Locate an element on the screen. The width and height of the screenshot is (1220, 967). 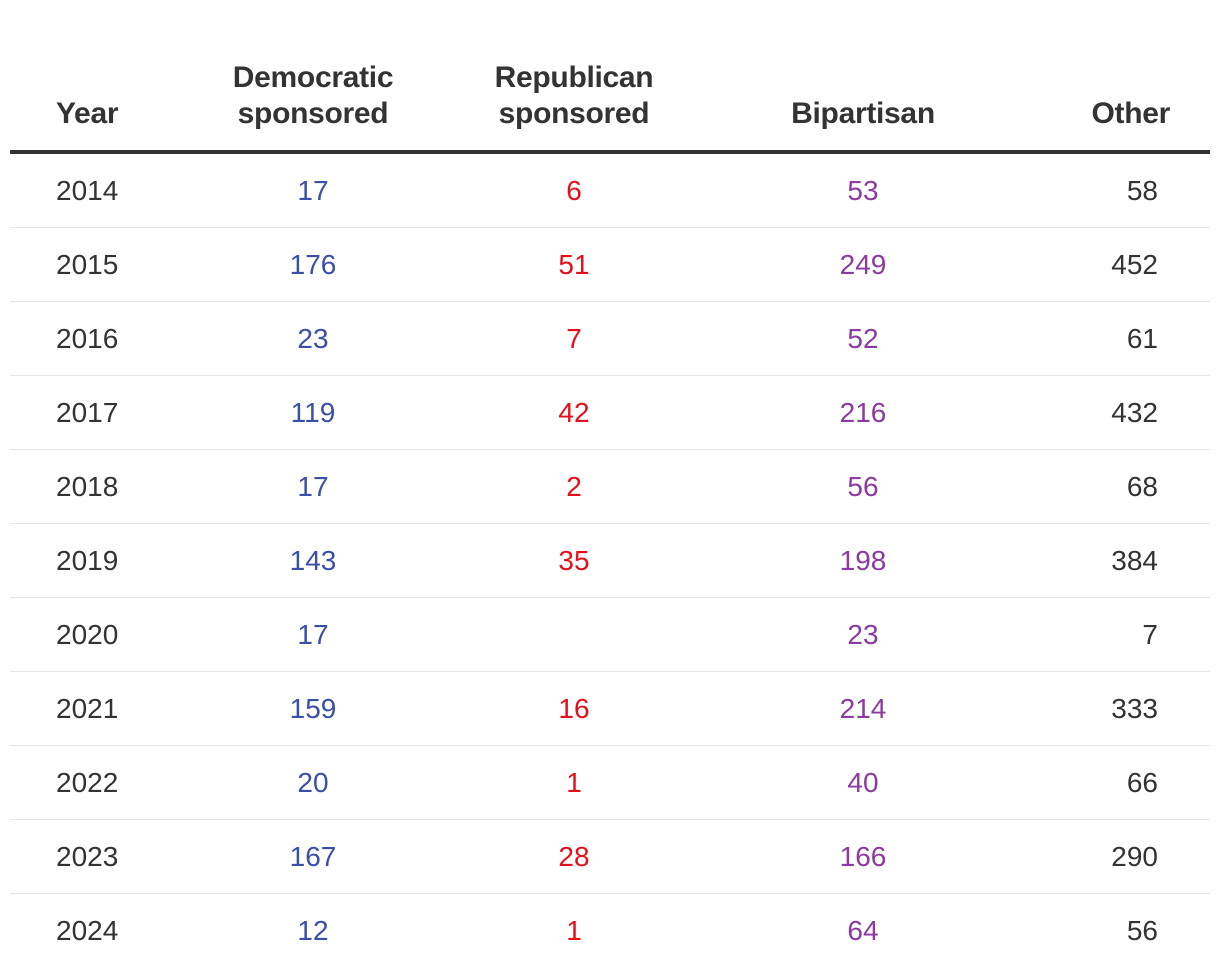
cell-year: 2019 is located at coordinates (87, 561).